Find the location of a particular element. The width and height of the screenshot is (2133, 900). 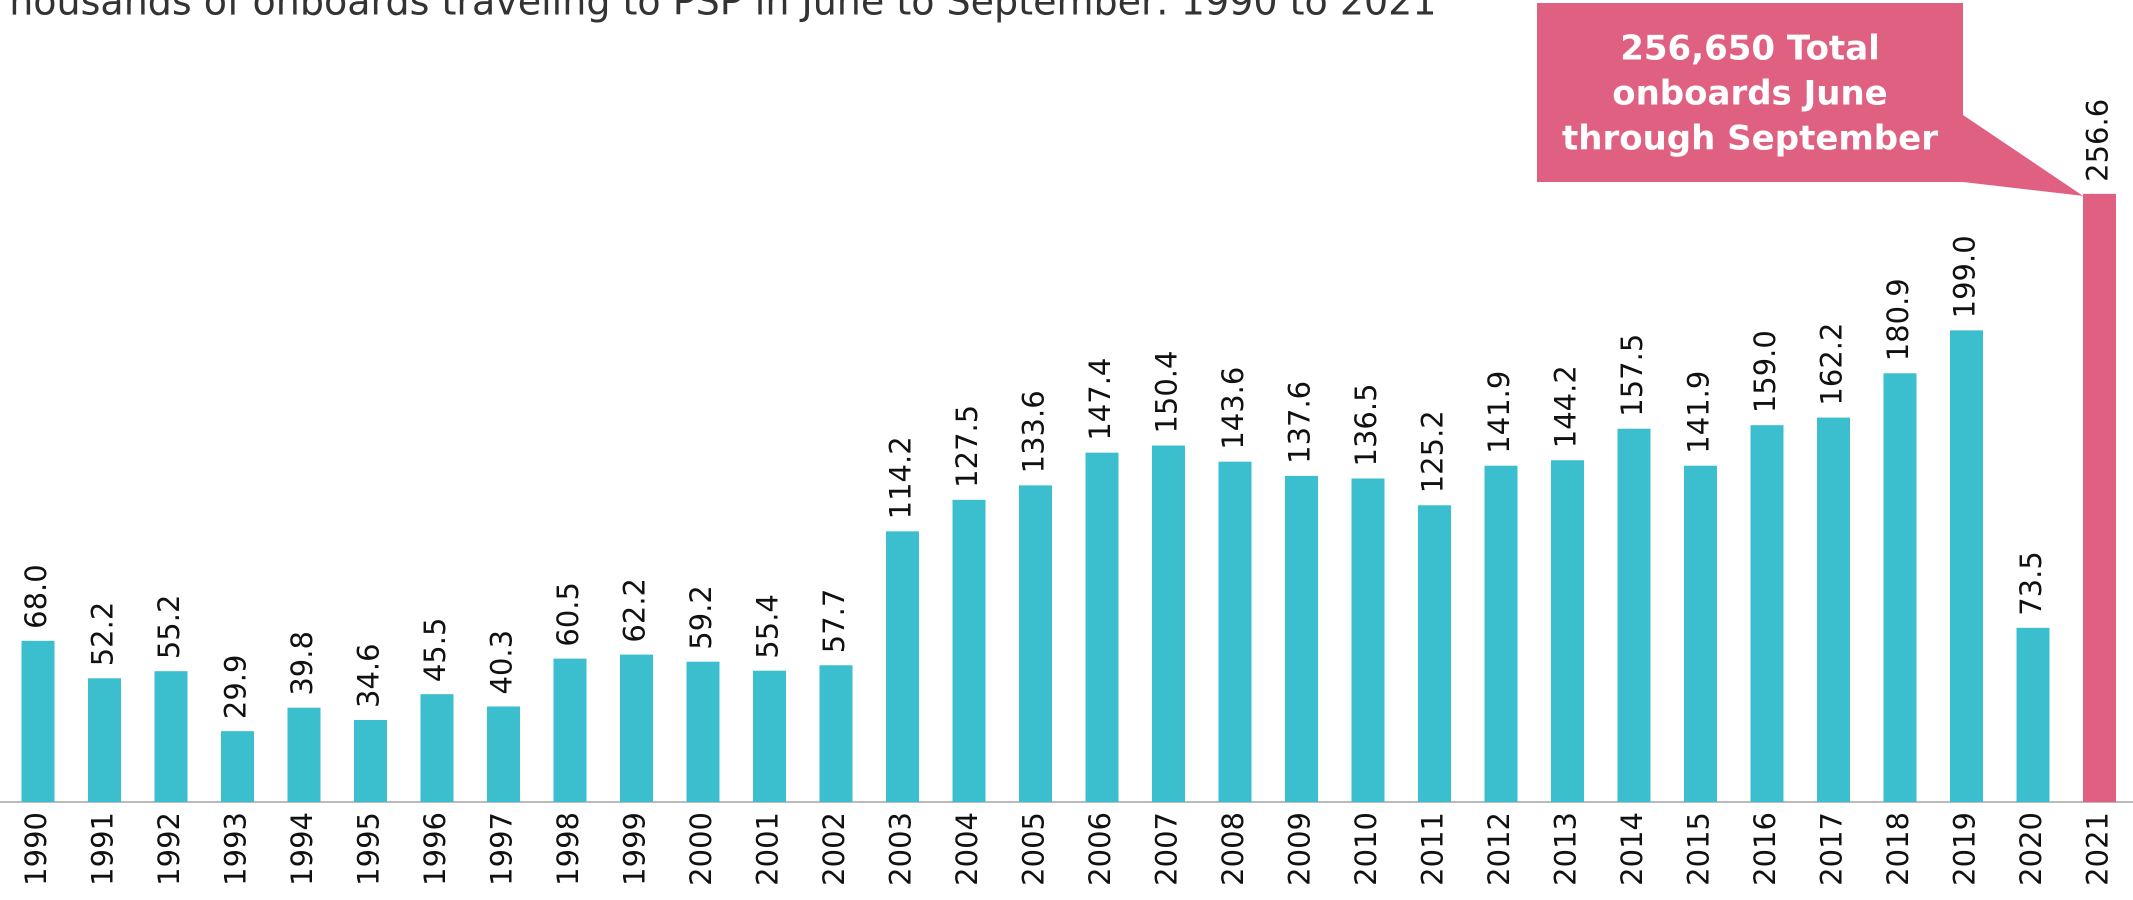

value-label: 136.5 is located at coordinates (1366, 424).